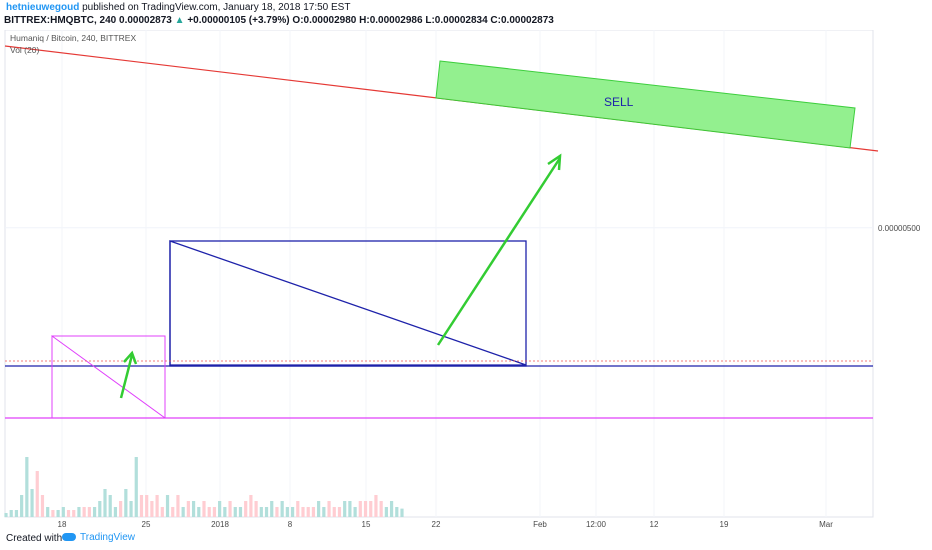  What do you see at coordinates (204, 487) in the screenshot?
I see `volume-bars` at bounding box center [204, 487].